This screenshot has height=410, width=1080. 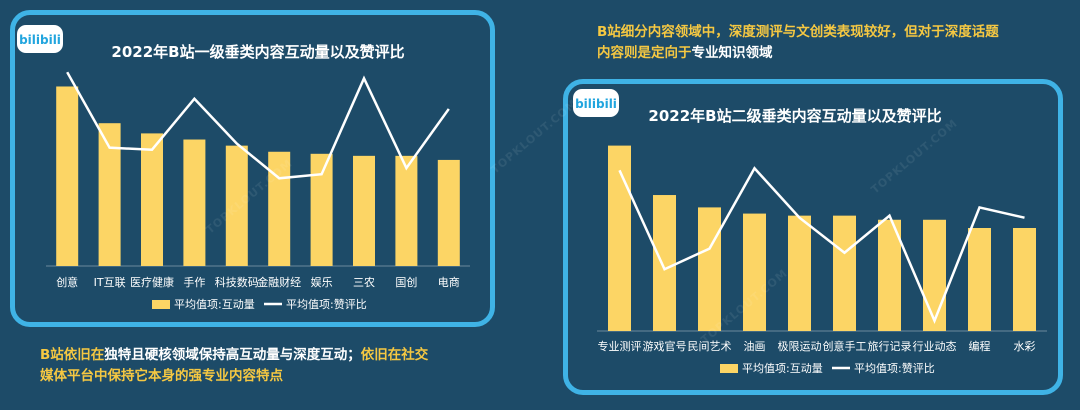 What do you see at coordinates (935, 346) in the screenshot?
I see `x-tick-label: 行业动态` at bounding box center [935, 346].